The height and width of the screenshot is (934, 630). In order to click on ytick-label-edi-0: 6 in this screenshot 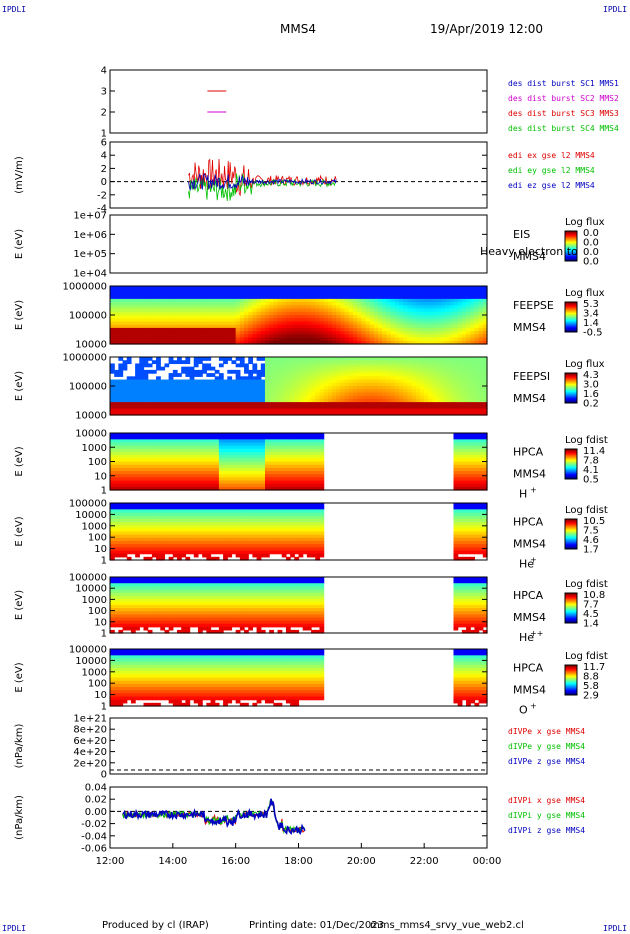, I will do `click(104, 143)`.